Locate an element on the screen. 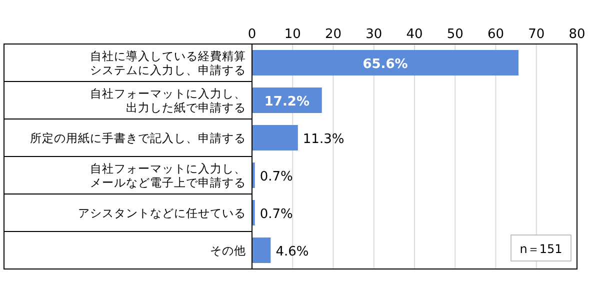 The width and height of the screenshot is (590, 297). y-tick-label: 自社に導入している経費精算システムに入力し、申請する is located at coordinates (168, 62).